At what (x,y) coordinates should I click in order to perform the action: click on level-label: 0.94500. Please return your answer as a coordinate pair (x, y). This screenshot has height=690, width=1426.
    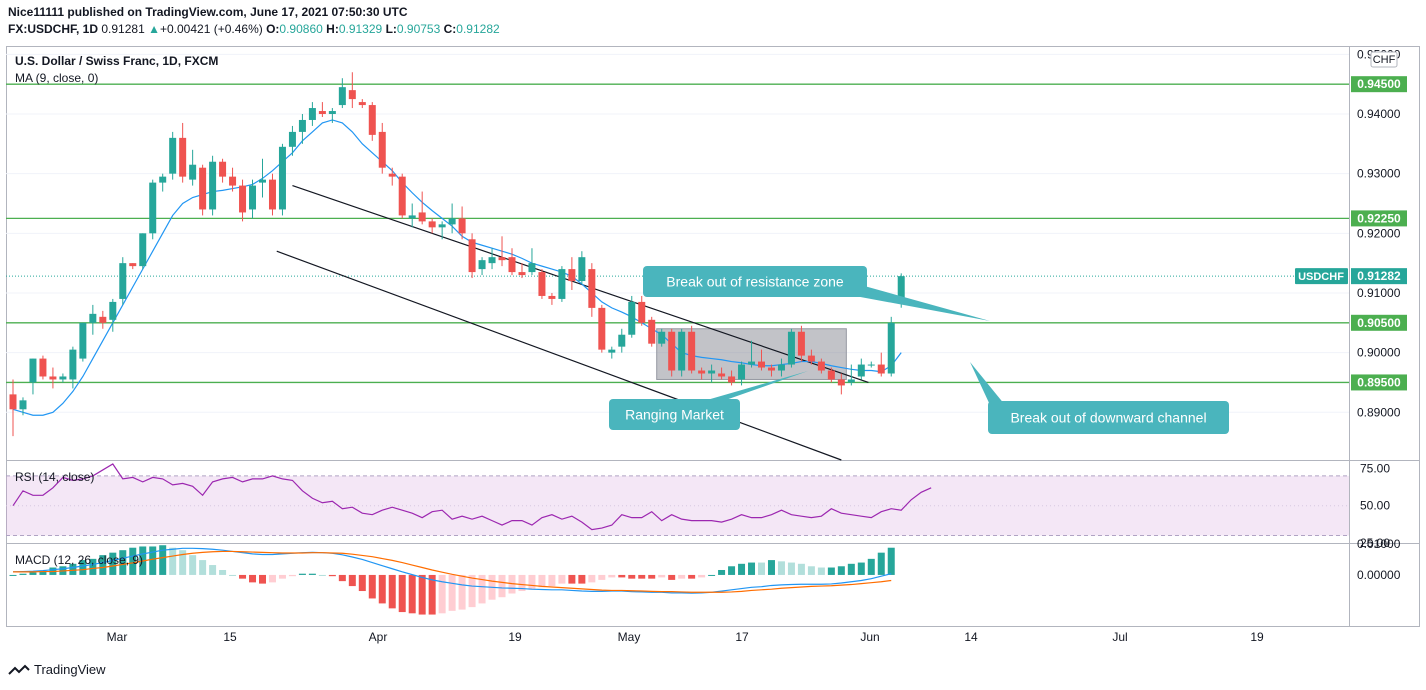
    Looking at the image, I should click on (1379, 84).